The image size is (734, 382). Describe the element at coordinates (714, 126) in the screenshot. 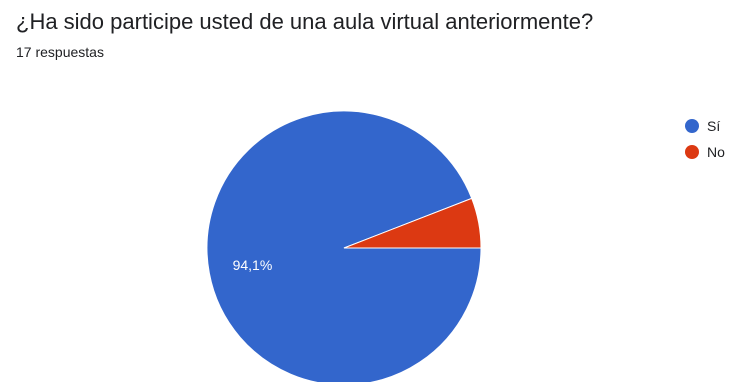

I see `legend-label: Sí` at that location.